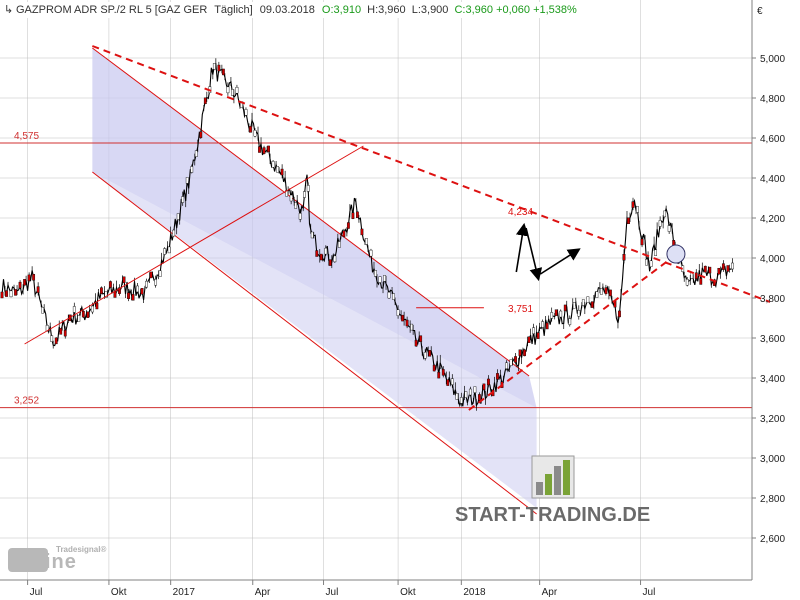 This screenshot has height=600, width=800. Describe the element at coordinates (341, 589) in the screenshot. I see `x-axis-ticks: Jul Okt 2017 Apr Jul Okt 2018 Apr Jul` at that location.